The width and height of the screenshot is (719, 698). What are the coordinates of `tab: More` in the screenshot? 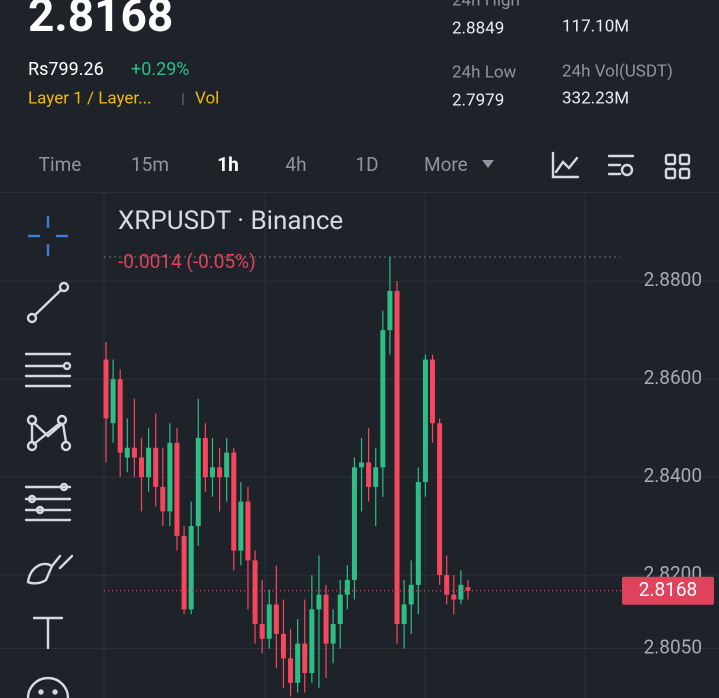 It's located at (446, 164).